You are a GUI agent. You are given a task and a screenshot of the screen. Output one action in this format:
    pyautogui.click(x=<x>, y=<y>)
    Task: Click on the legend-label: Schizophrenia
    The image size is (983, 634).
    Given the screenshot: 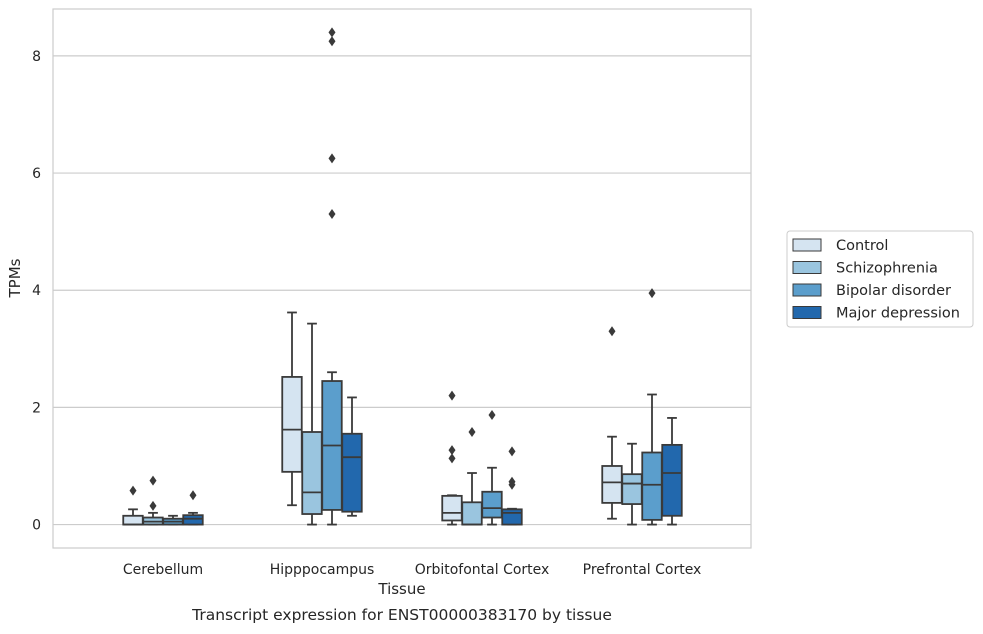 What is the action you would take?
    pyautogui.click(x=887, y=269)
    